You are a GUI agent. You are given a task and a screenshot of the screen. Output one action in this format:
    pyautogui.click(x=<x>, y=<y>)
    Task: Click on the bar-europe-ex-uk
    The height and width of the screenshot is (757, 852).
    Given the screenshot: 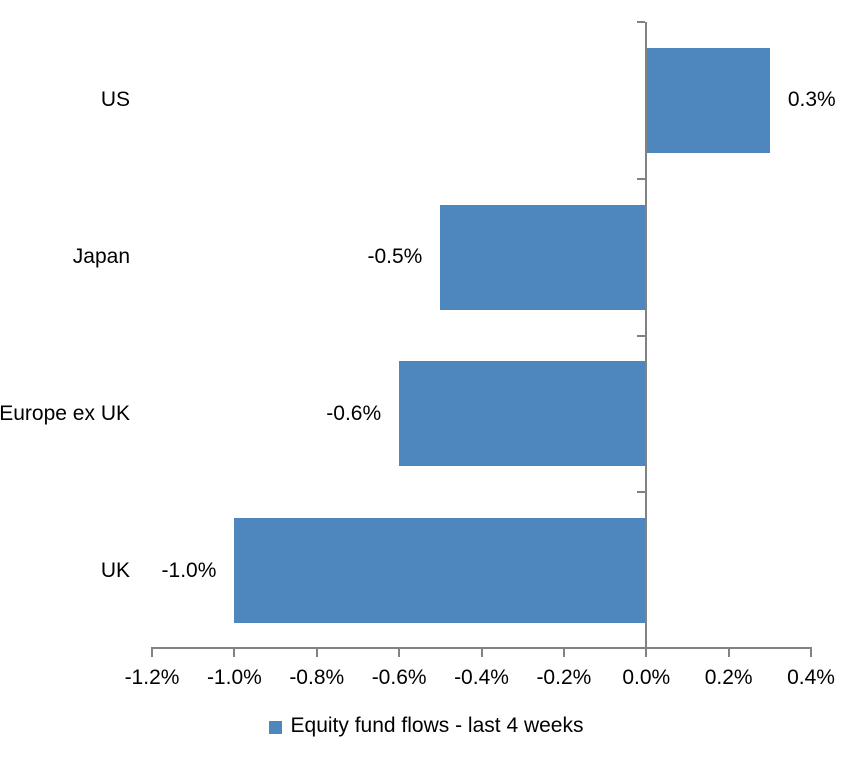 What is the action you would take?
    pyautogui.click(x=523, y=414)
    